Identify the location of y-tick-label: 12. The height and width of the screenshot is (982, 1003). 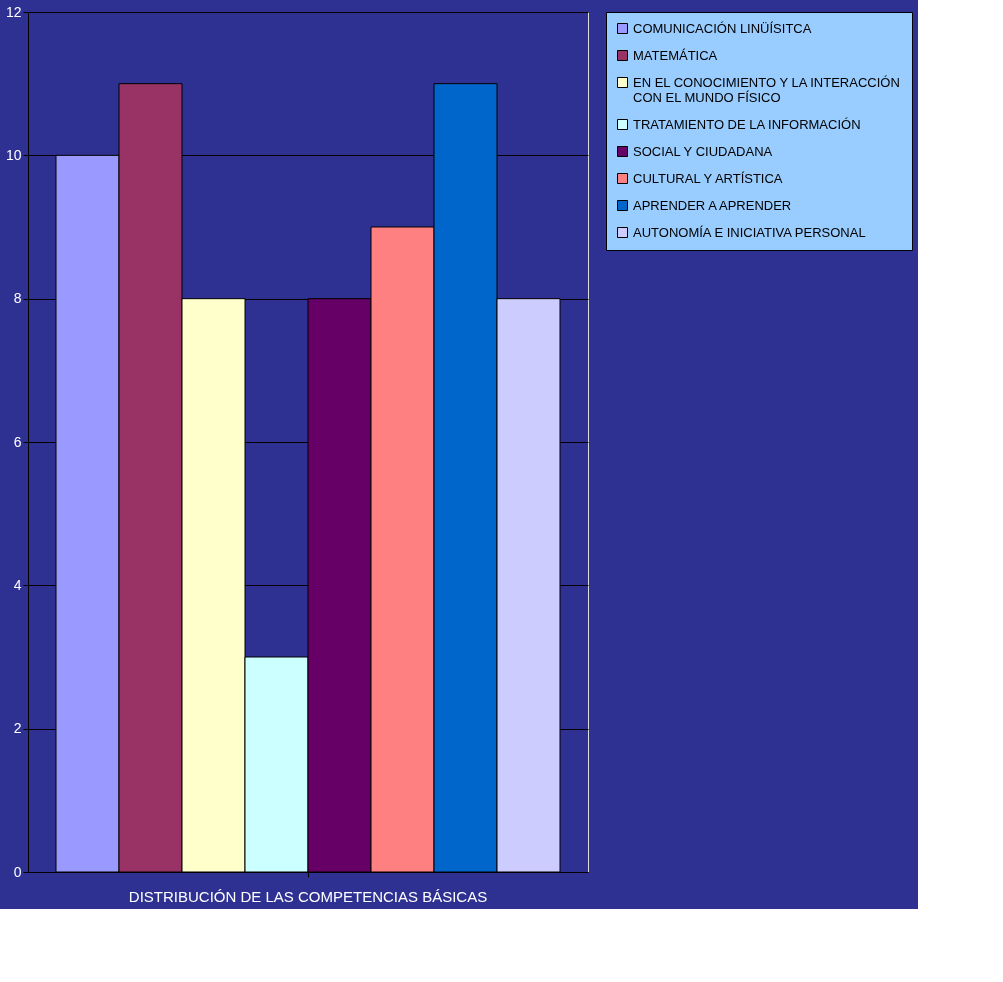
(13, 11).